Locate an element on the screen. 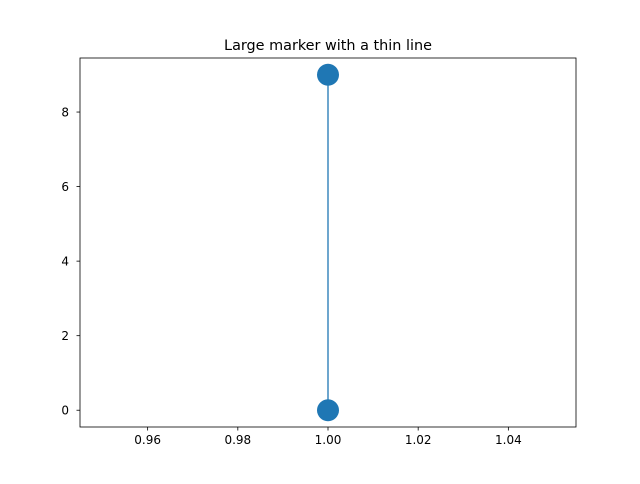 This screenshot has height=484, width=640. y-tick-label: 6 is located at coordinates (65, 187).